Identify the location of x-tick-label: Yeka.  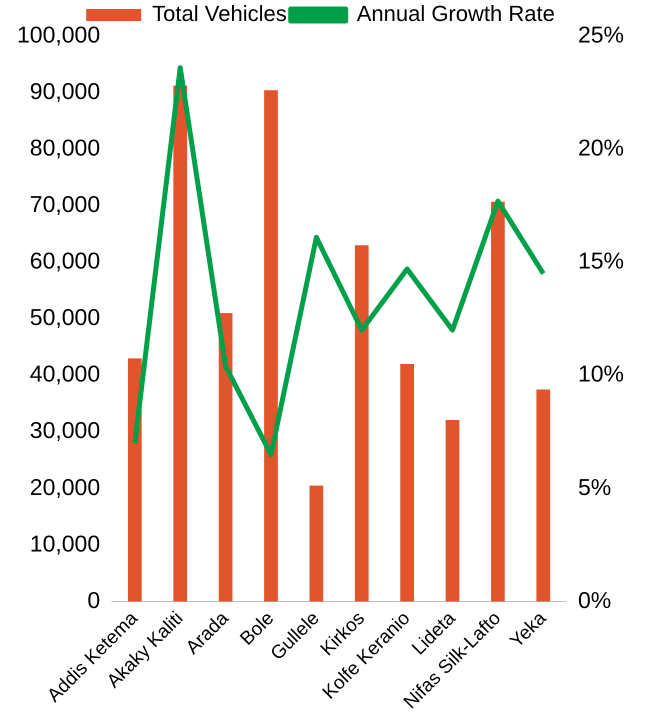
(528, 630).